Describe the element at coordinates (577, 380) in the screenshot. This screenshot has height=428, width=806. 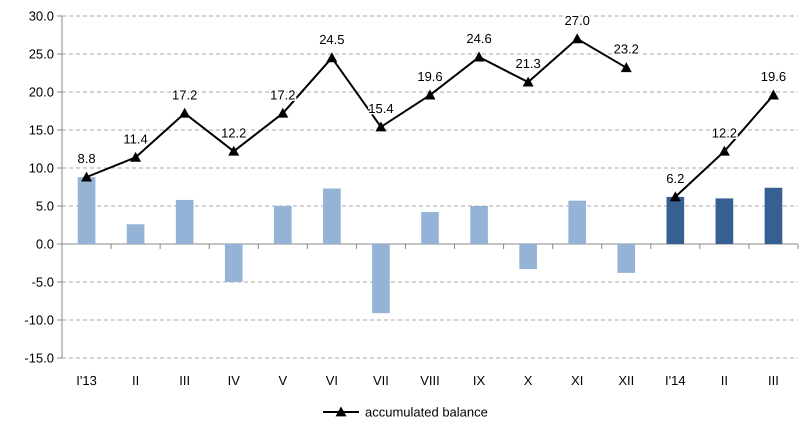
I see `x-tick-label: XI` at that location.